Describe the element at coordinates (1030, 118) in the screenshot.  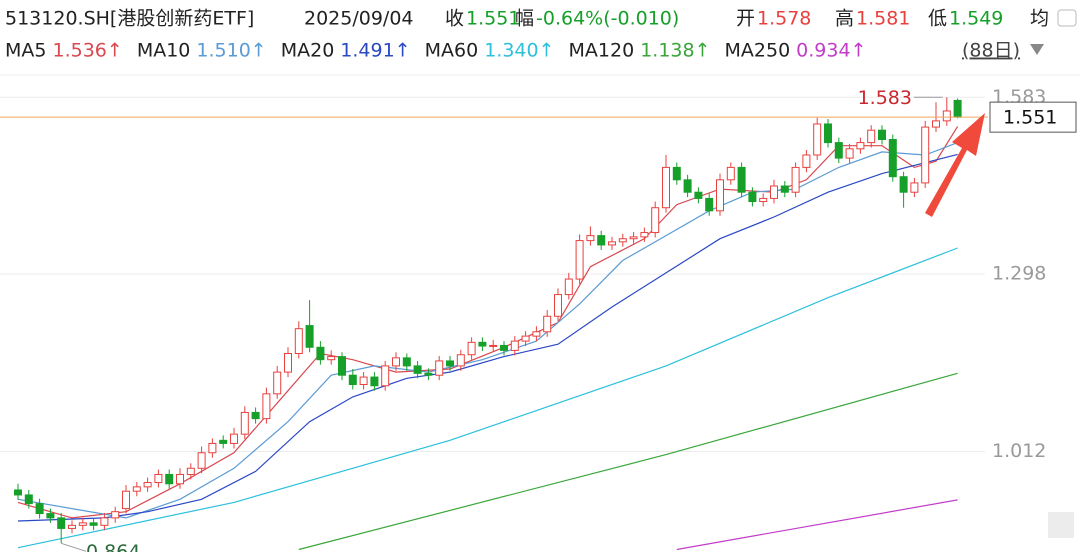
I see `last-price-label: 1.551` at that location.